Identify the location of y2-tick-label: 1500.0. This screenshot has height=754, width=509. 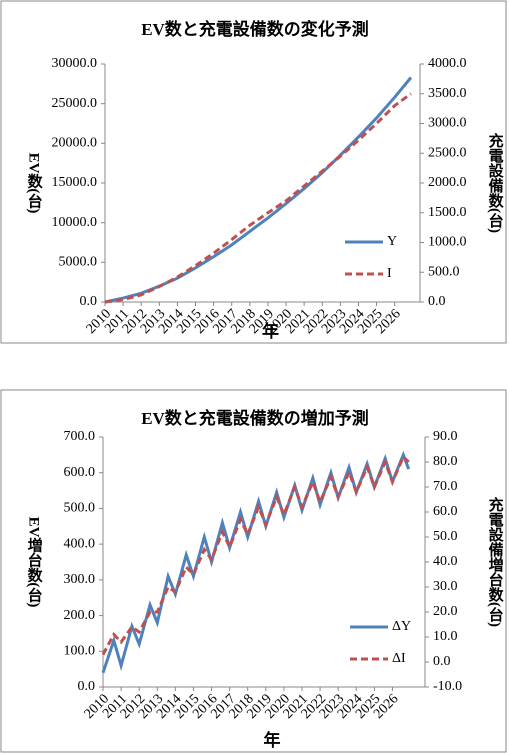
(447, 212).